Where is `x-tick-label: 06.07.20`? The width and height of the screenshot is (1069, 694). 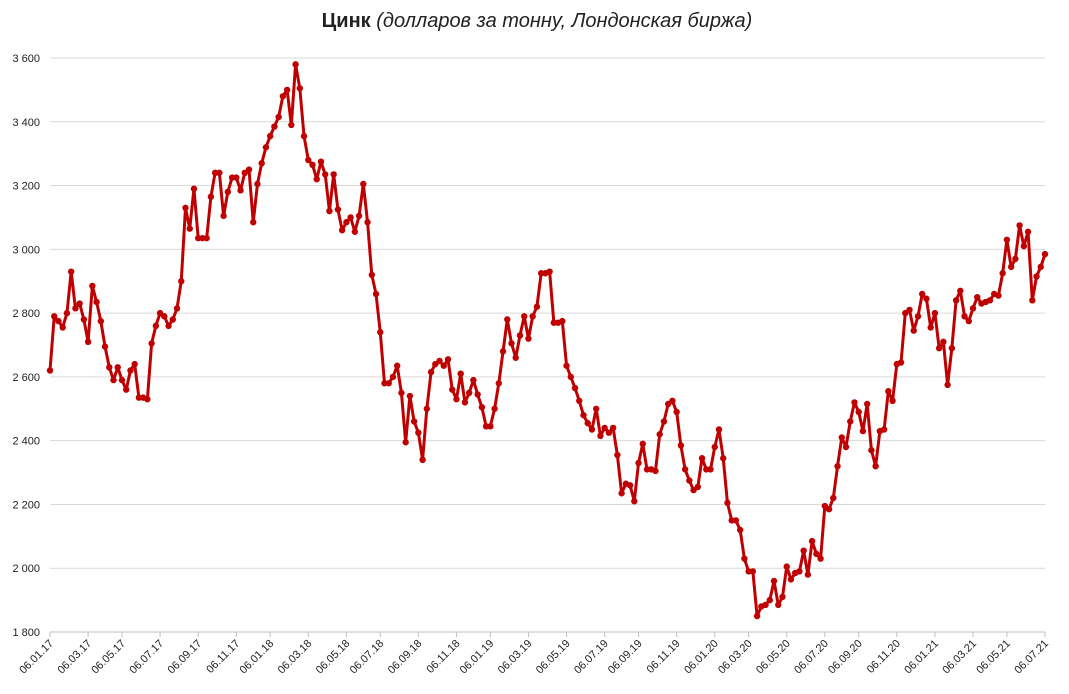 x-tick-label: 06.07.20 is located at coordinates (811, 657).